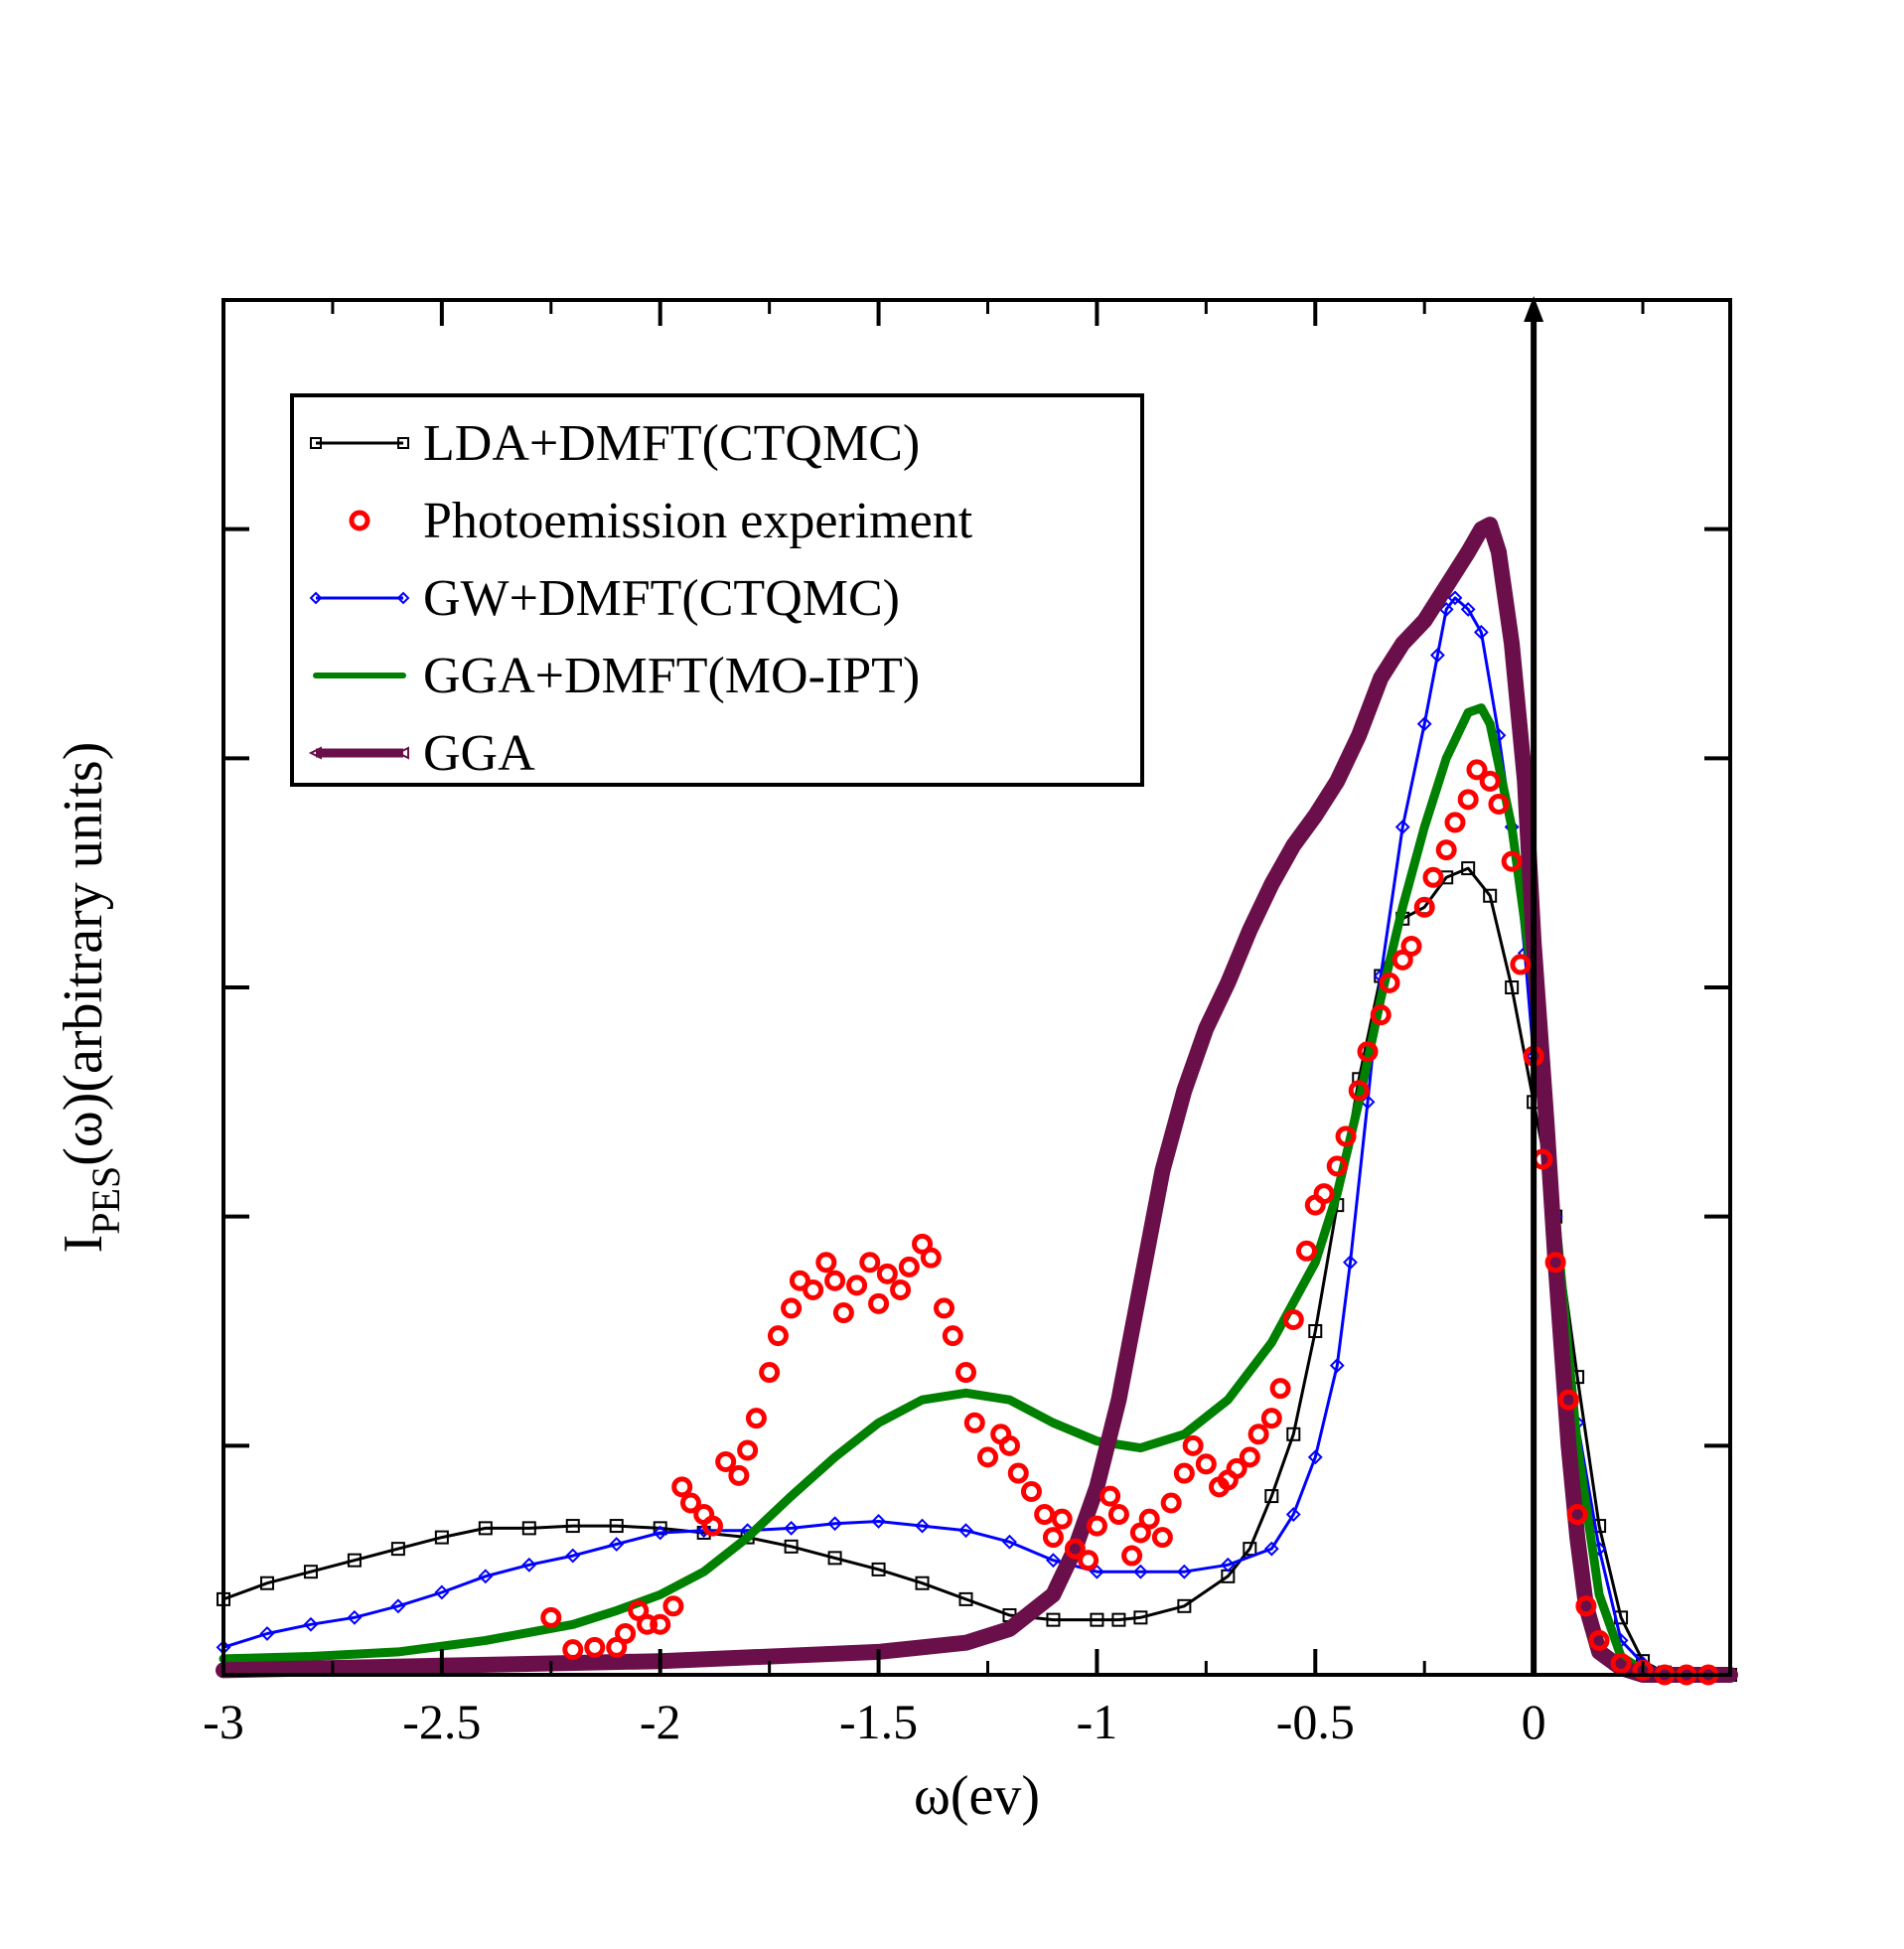 The height and width of the screenshot is (1949, 1904). What do you see at coordinates (83, 1244) in the screenshot?
I see `y-axis-title-main: I` at bounding box center [83, 1244].